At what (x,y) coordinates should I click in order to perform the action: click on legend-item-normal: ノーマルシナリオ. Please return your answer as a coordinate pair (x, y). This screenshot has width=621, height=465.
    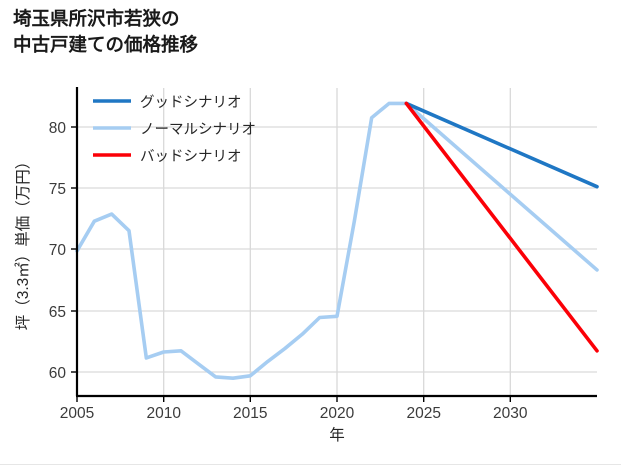
    Looking at the image, I should click on (174, 130).